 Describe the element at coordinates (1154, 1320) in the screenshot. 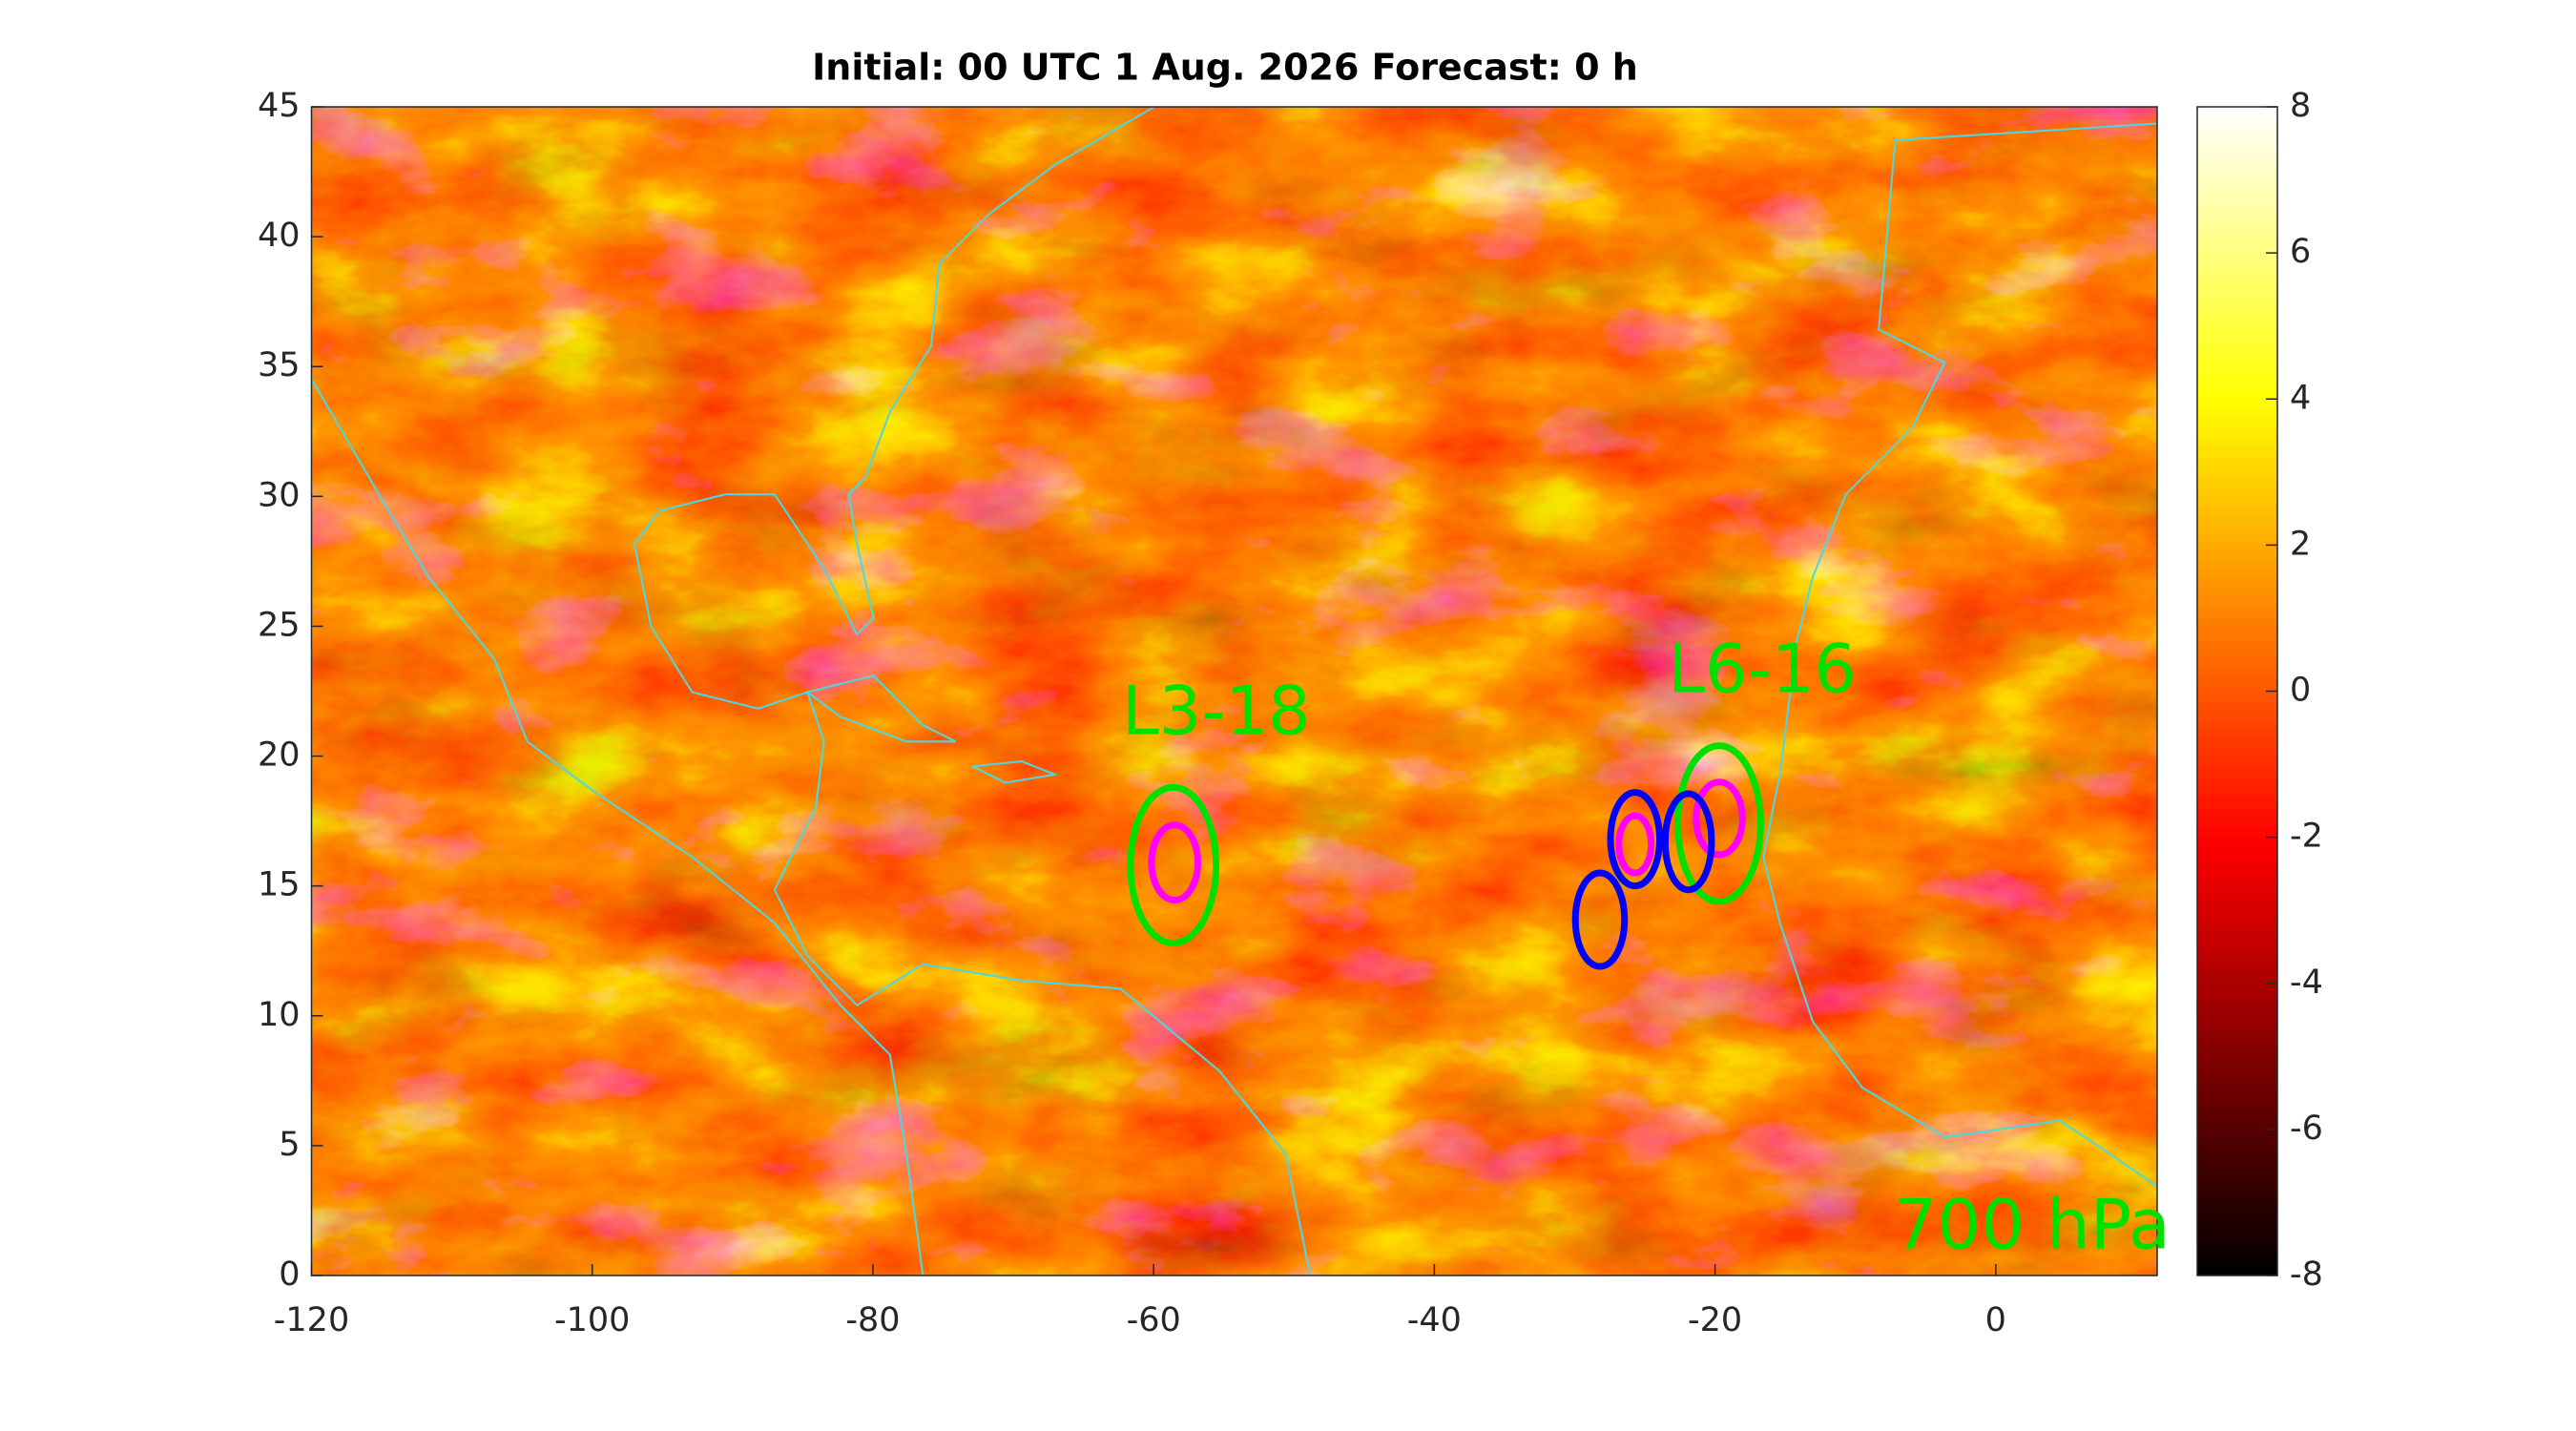

I see `x-tick-label: -60` at that location.